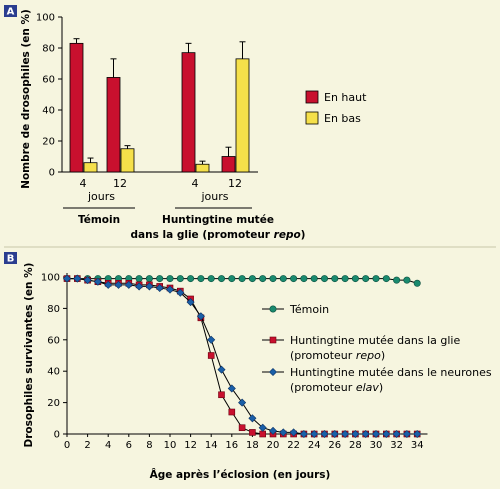 The image size is (500, 489). Describe the element at coordinates (231, 445) in the screenshot. I see `panel-b-x-tick-label: 16` at that location.